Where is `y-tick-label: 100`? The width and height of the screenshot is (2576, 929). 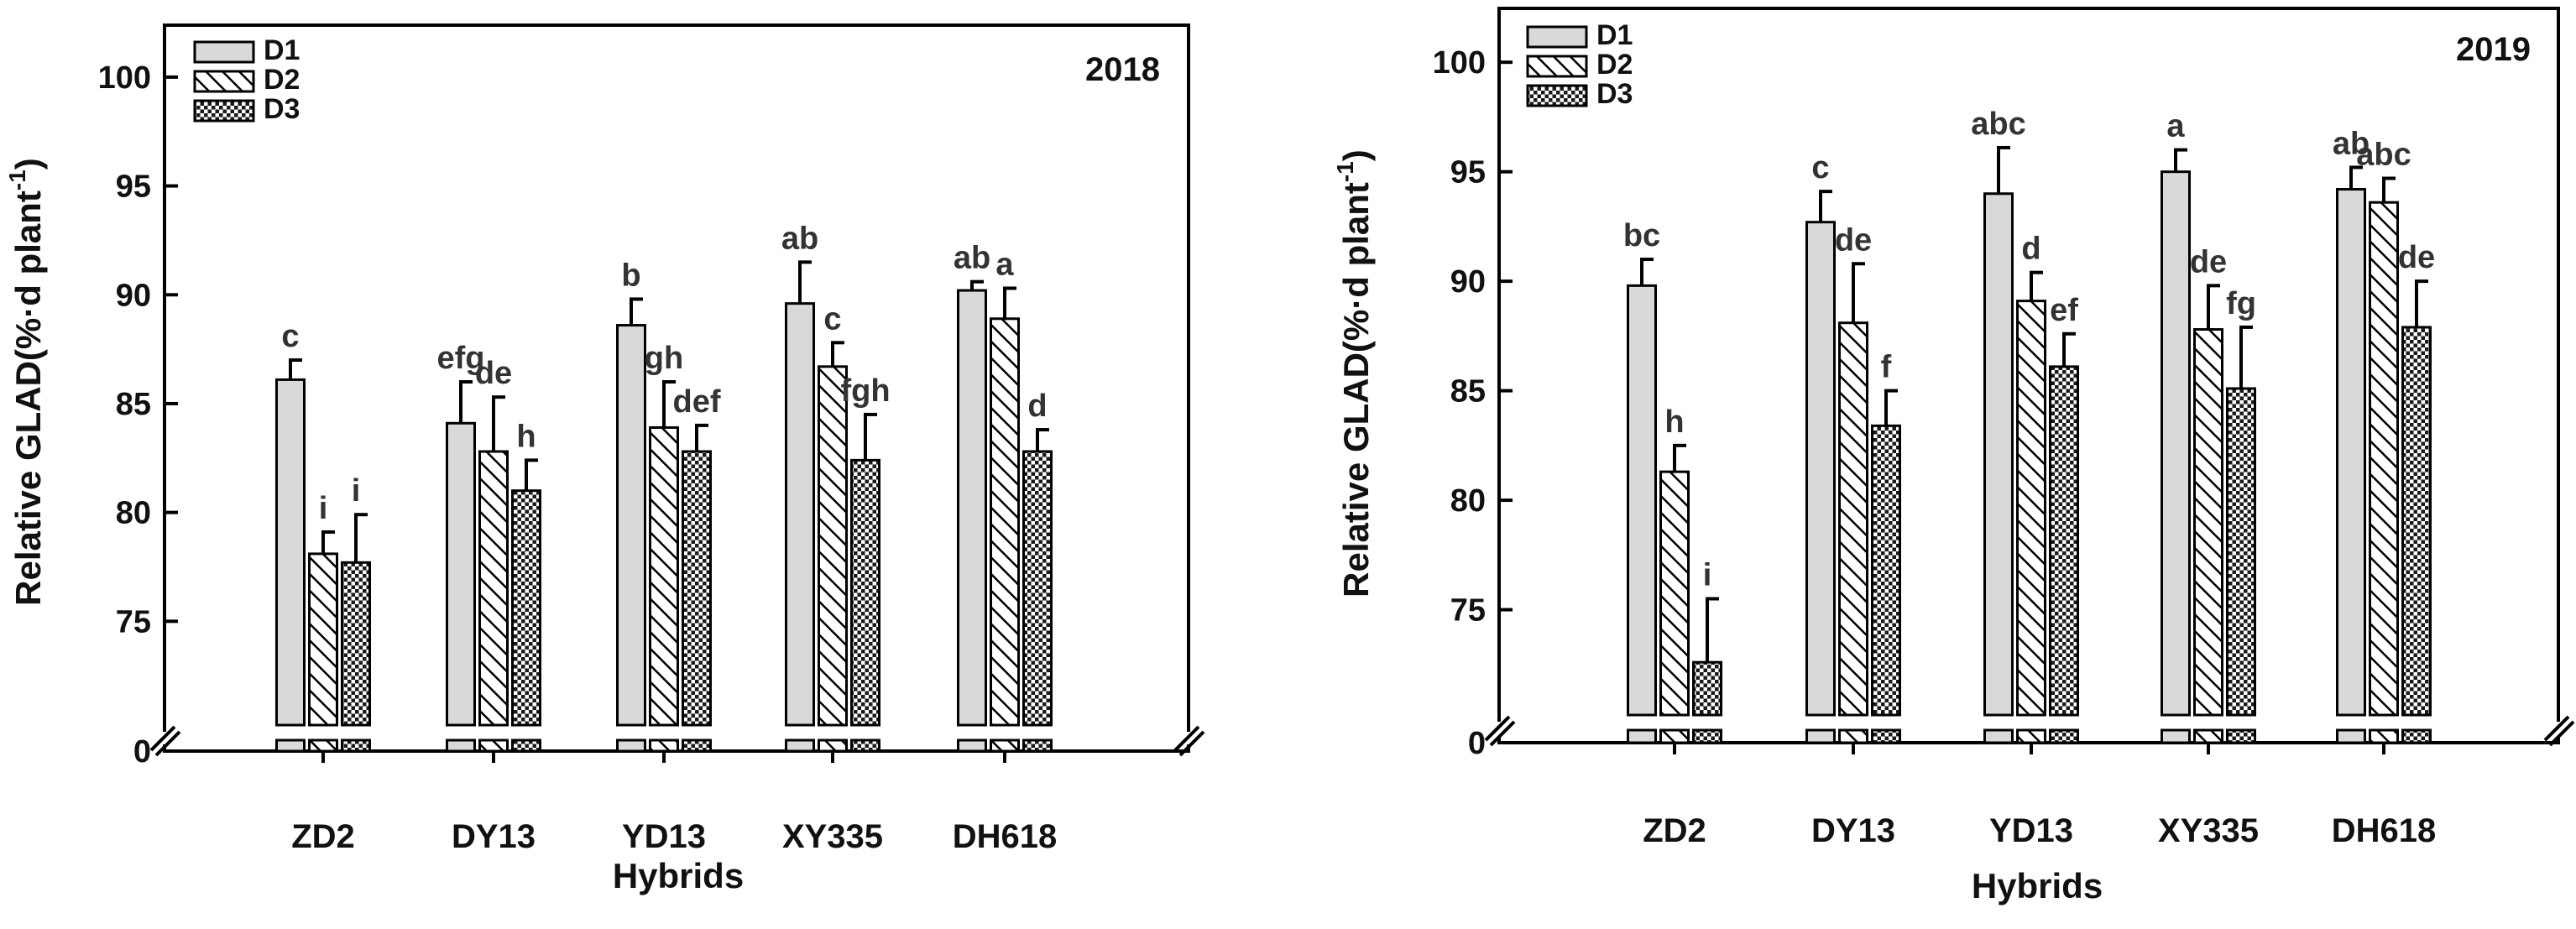 y-tick-label: 100 is located at coordinates (1459, 63).